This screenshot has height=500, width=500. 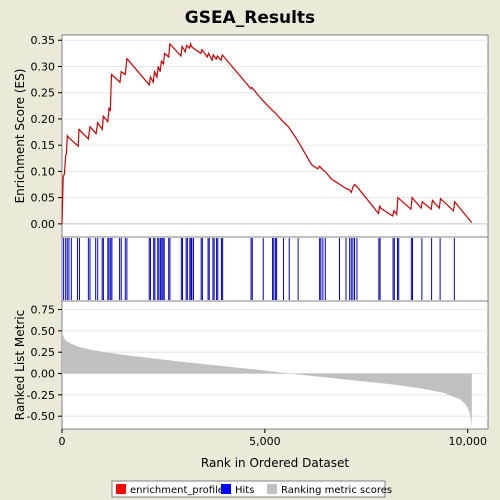 I want to click on legend-label-hits: Hits, so click(x=244, y=490).